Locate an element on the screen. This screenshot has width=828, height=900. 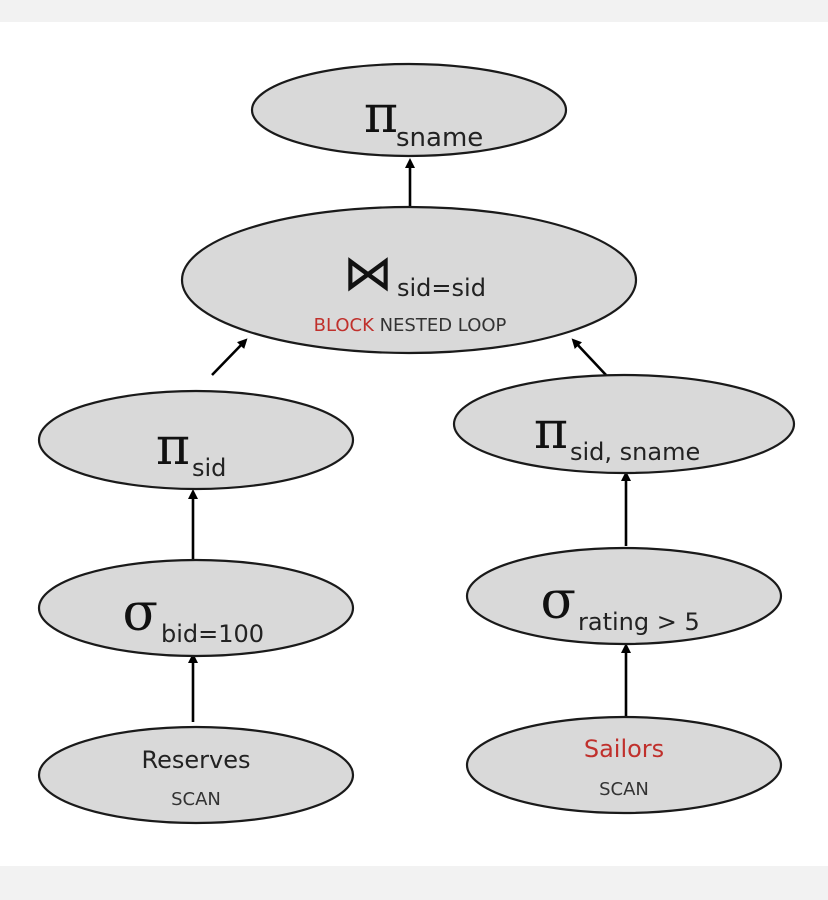
project-right-symbol: π is located at coordinates (551, 431).